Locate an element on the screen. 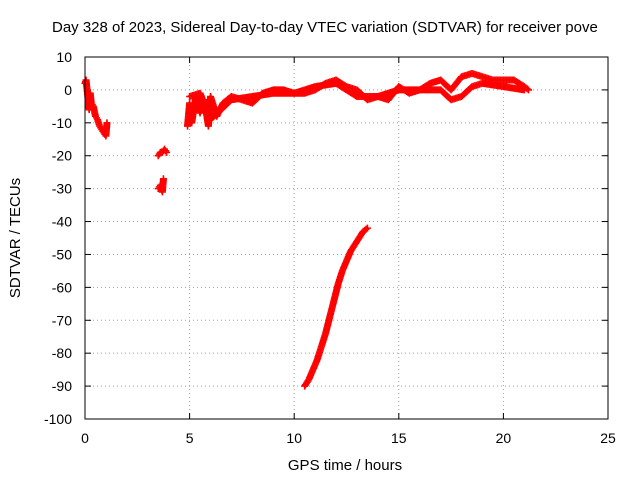 Image resolution: width=640 pixels, height=480 pixels. series-early-drop is located at coordinates (96, 108).